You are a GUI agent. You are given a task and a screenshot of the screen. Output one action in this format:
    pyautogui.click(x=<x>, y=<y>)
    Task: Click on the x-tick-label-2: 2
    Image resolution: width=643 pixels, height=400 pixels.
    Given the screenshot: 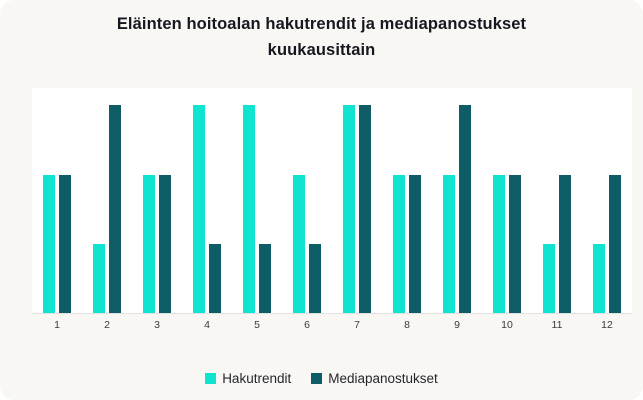 What is the action you would take?
    pyautogui.click(x=107, y=325)
    